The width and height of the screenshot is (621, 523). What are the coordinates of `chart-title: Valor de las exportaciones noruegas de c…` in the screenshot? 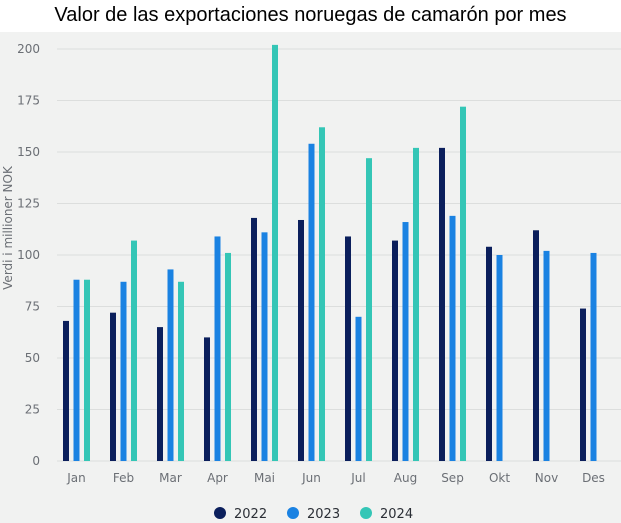 It's located at (310, 15).